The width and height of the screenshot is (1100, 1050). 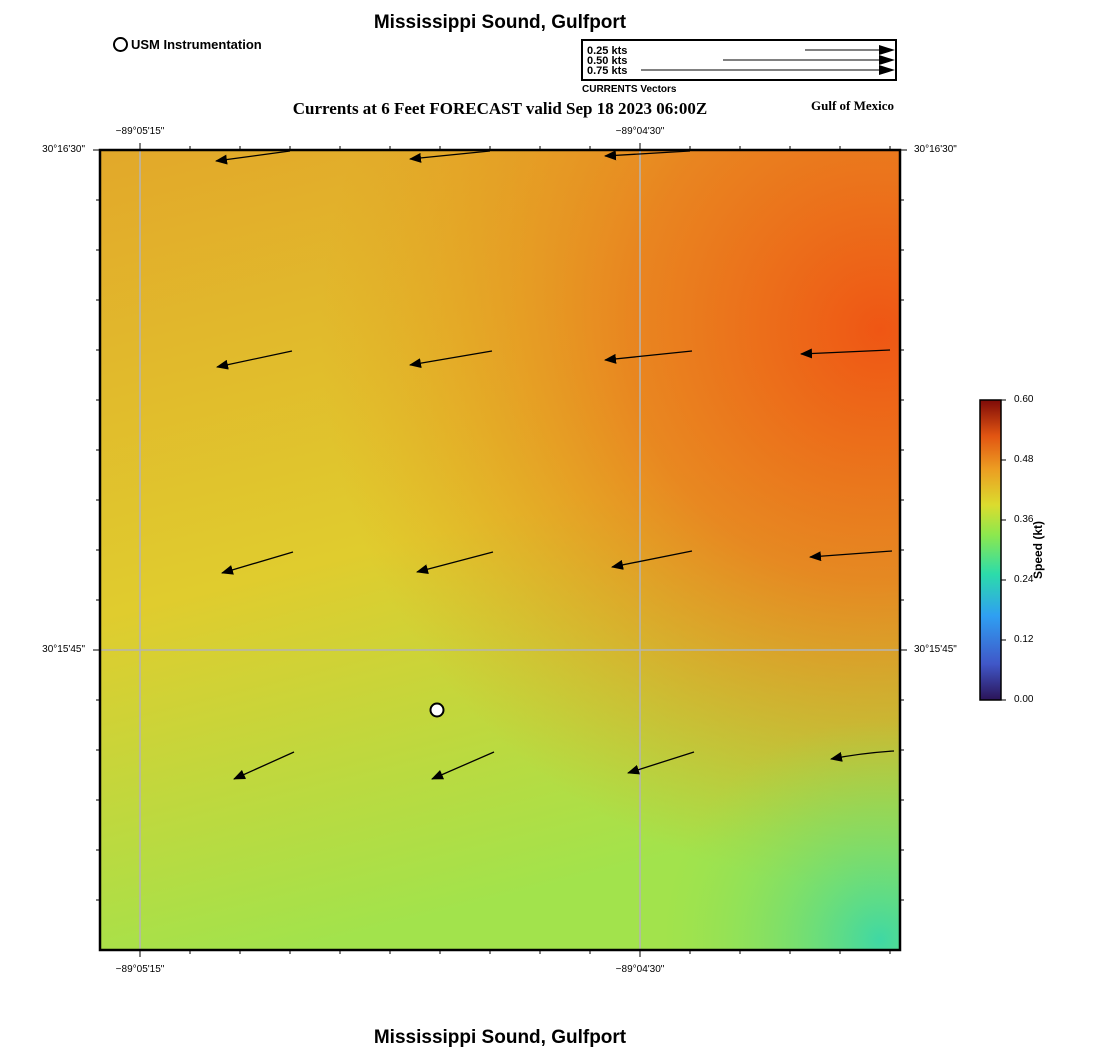 I want to click on vector-legend: 0.25 kts 0.50 kts 0.75 kts, so click(x=739, y=60).